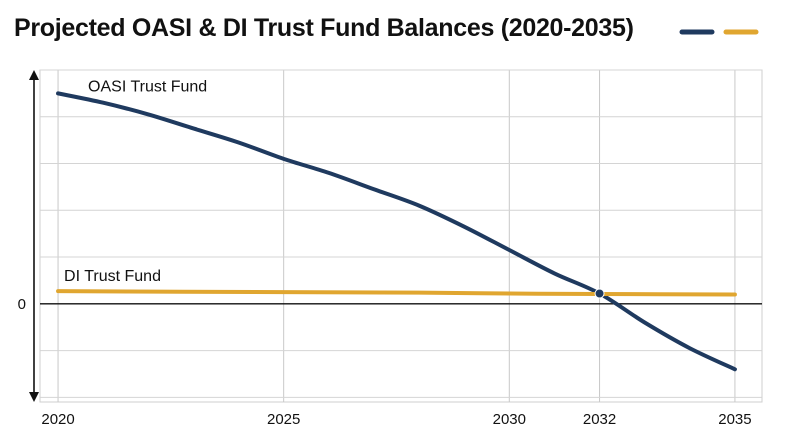 This screenshot has width=800, height=447. I want to click on y-axis-down-arrow, so click(34, 397).